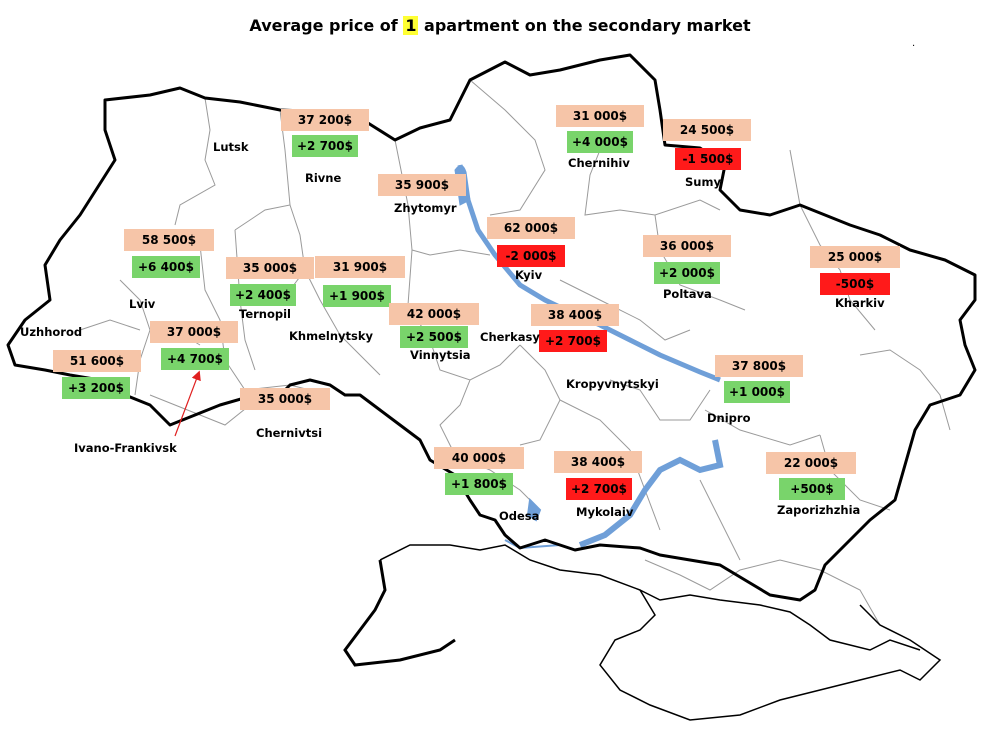 This screenshot has height=736, width=1000. Describe the element at coordinates (914, 43) in the screenshot. I see `corner-mark: .` at that location.